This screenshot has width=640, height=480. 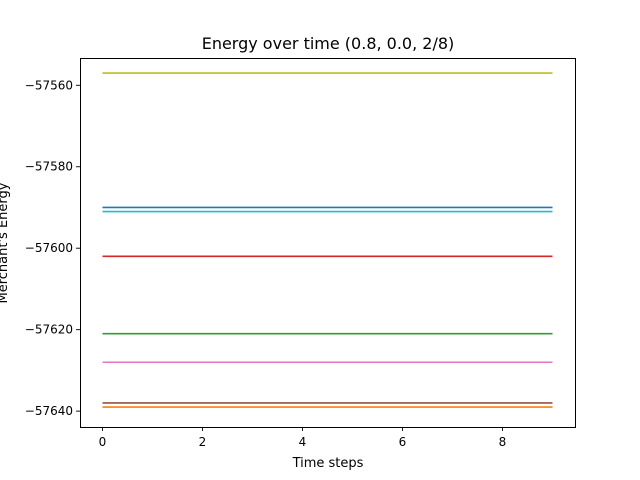 What do you see at coordinates (328, 463) in the screenshot?
I see `x-axis-label: Time steps` at bounding box center [328, 463].